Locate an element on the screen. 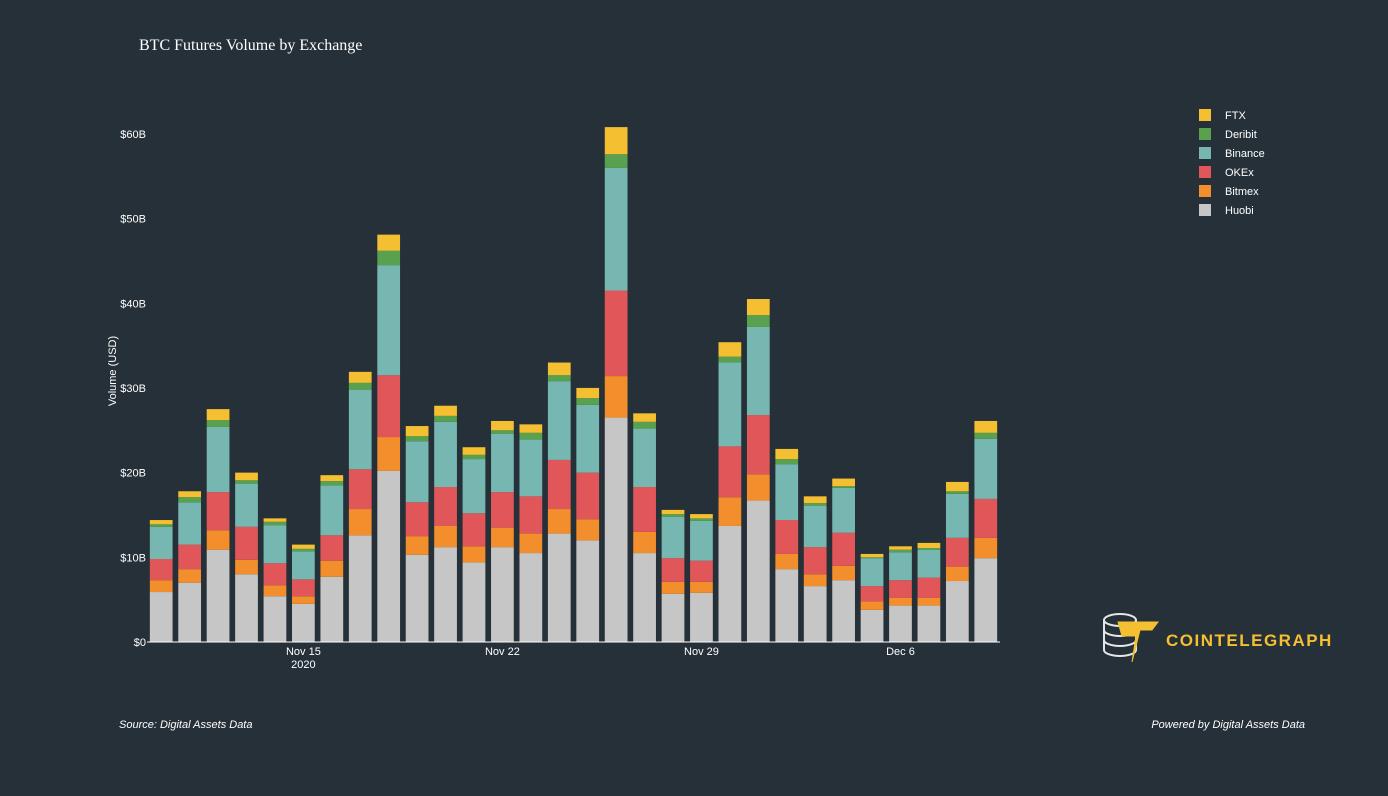  chart-title: BTC Futures Volume by Exchange is located at coordinates (250, 45).